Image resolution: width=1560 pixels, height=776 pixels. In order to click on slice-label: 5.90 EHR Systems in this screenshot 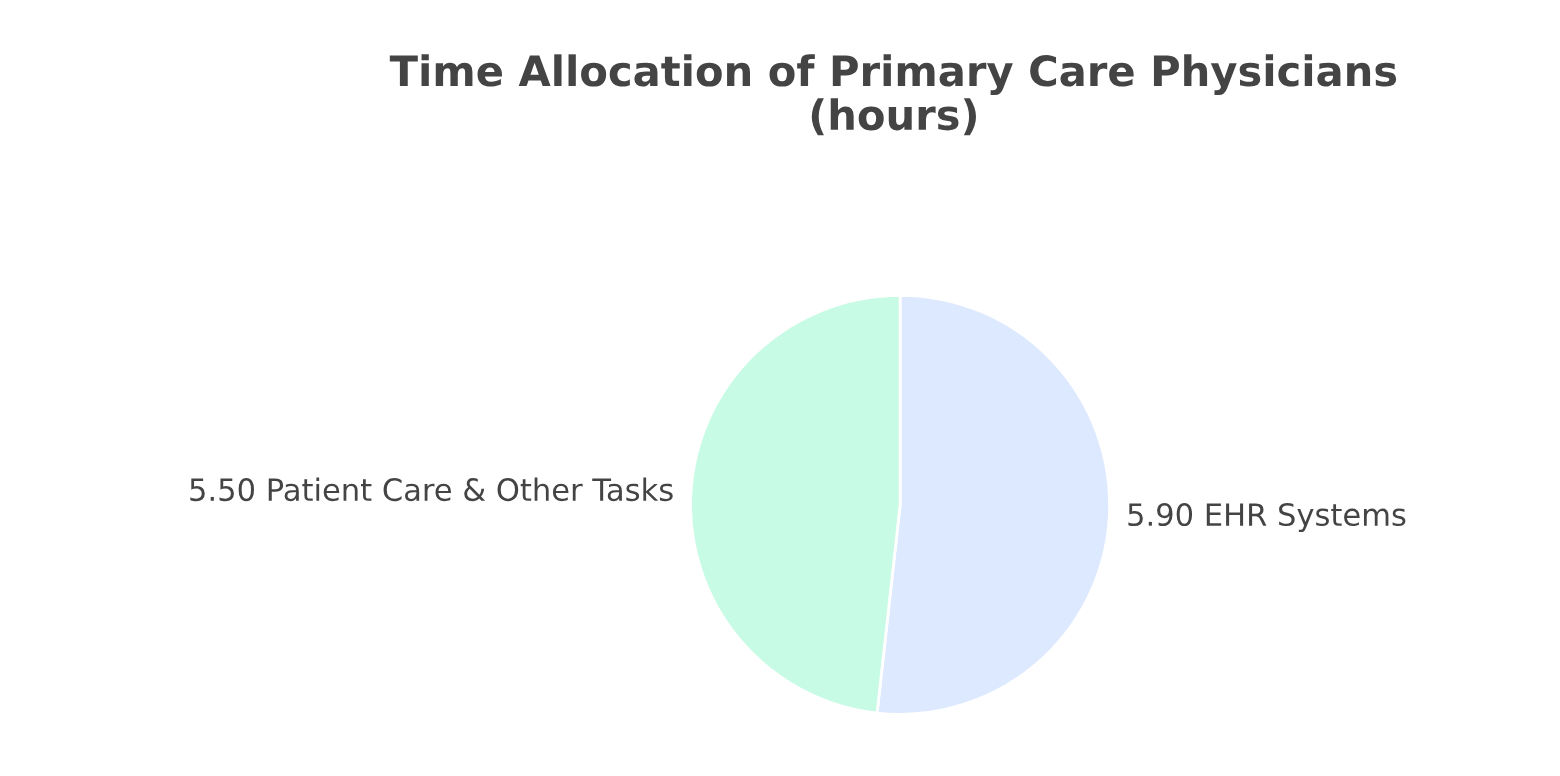, I will do `click(1267, 518)`.